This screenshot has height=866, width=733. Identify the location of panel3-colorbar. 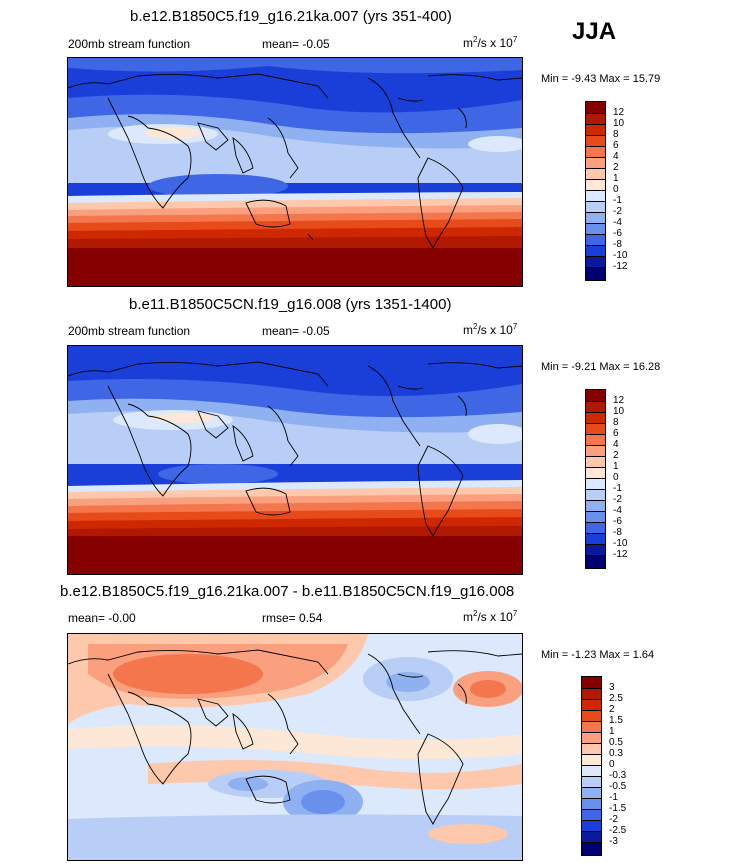
(591, 766).